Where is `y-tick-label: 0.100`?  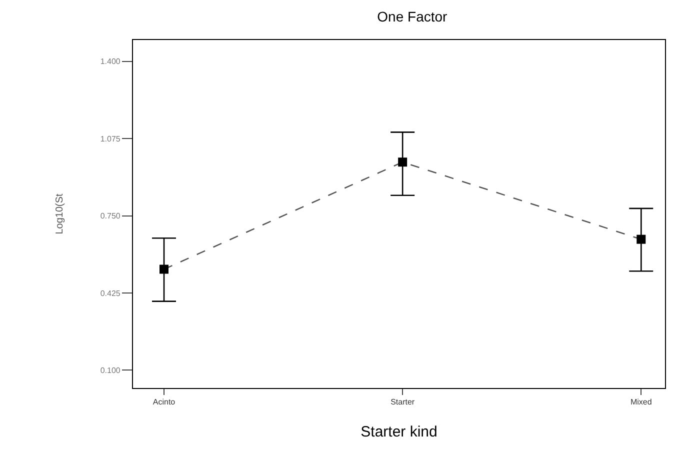
y-tick-label: 0.100 is located at coordinates (110, 370).